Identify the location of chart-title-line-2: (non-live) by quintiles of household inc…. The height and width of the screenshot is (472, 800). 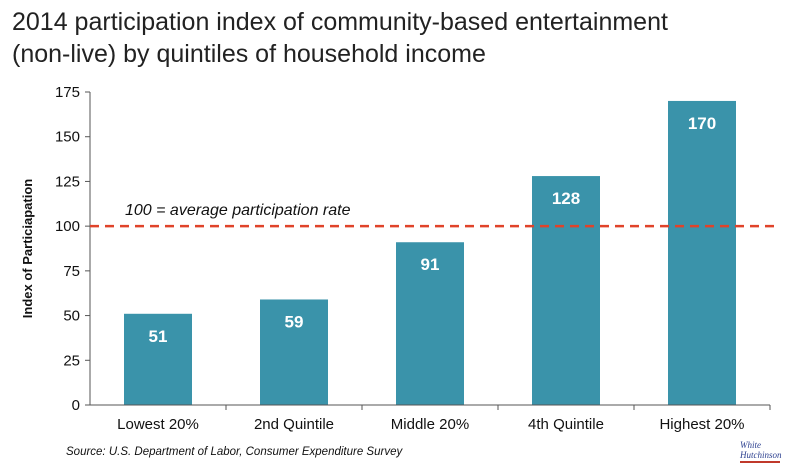
(249, 54).